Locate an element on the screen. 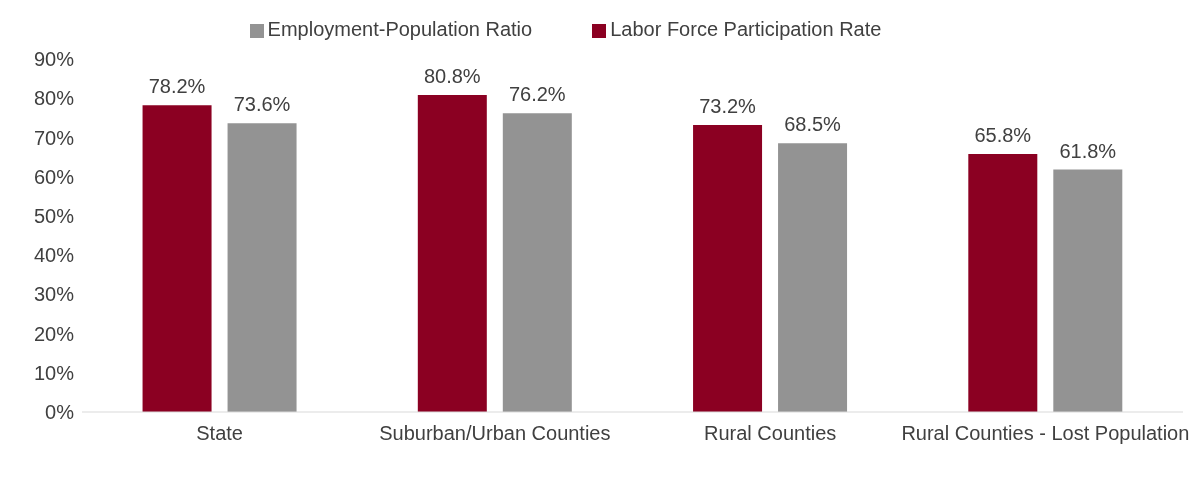 This screenshot has width=1199, height=484. y-tick-label: 10% is located at coordinates (54, 372).